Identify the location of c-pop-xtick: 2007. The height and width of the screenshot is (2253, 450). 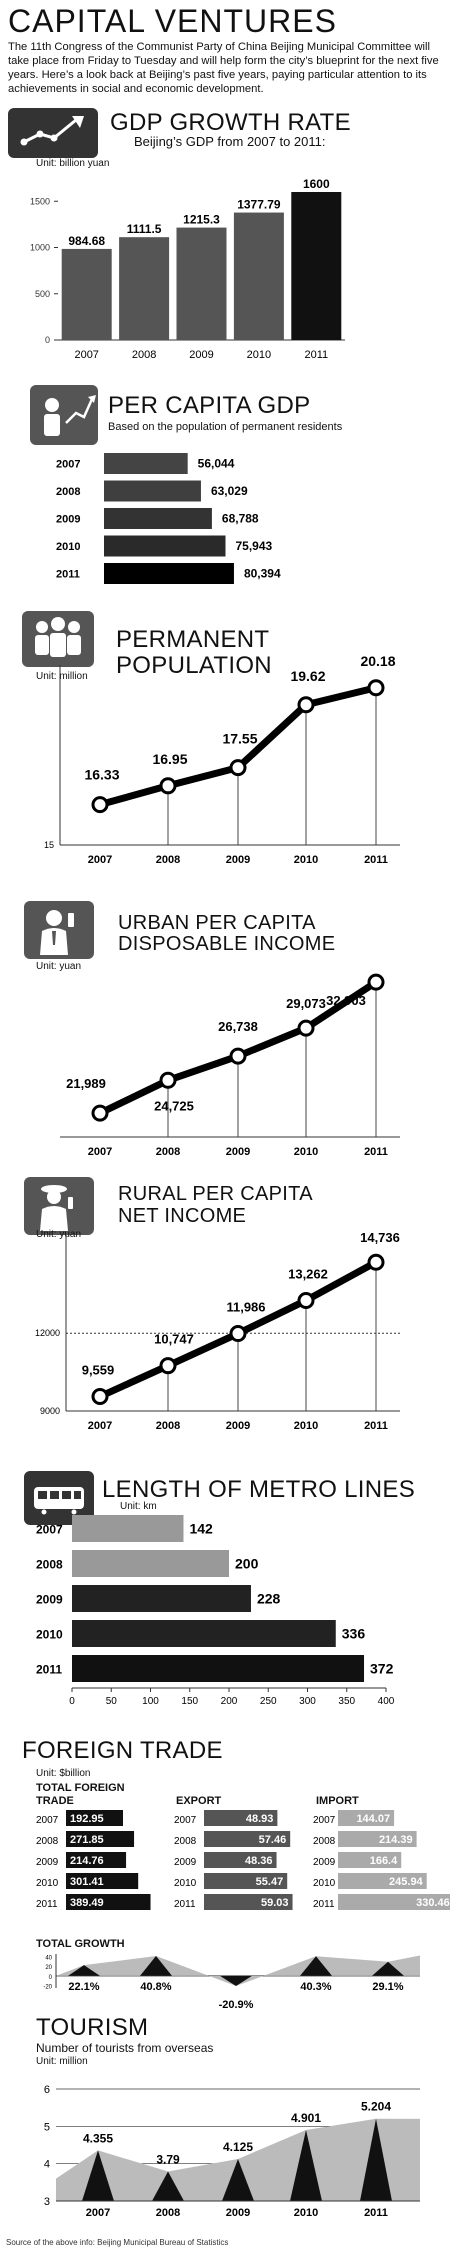
(100, 860).